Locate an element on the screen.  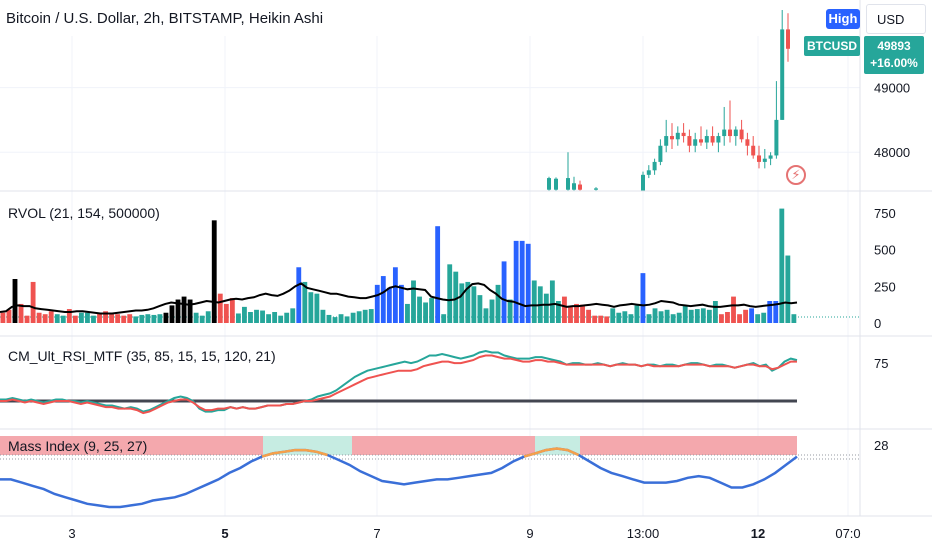
x-tick-label: 13:00 is located at coordinates (643, 533).